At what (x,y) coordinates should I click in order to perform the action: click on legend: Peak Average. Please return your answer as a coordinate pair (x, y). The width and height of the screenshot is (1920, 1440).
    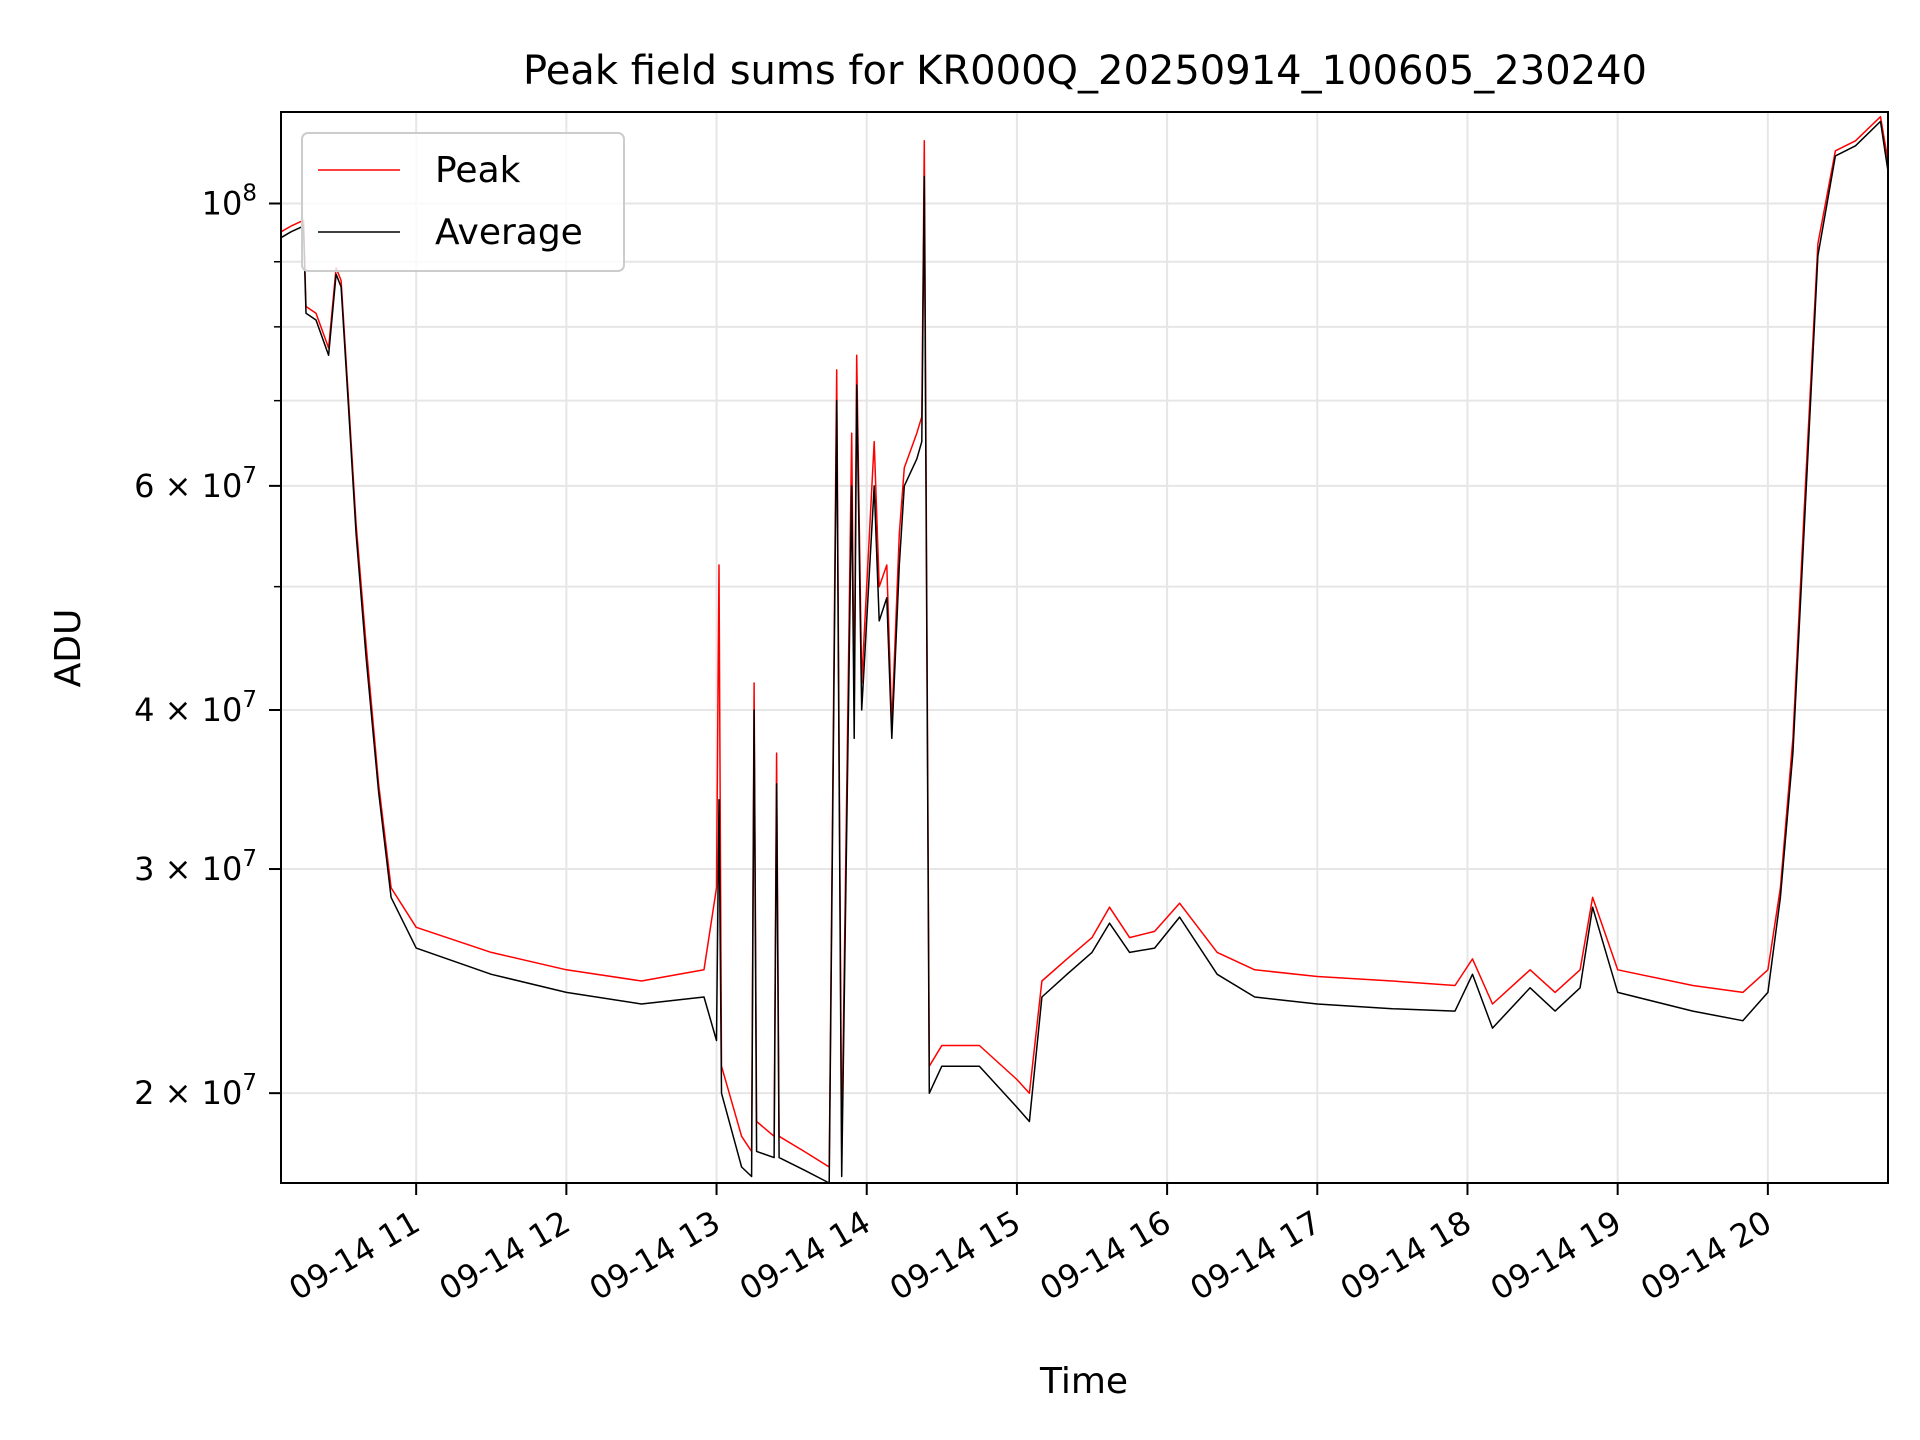
    Looking at the image, I should click on (463, 202).